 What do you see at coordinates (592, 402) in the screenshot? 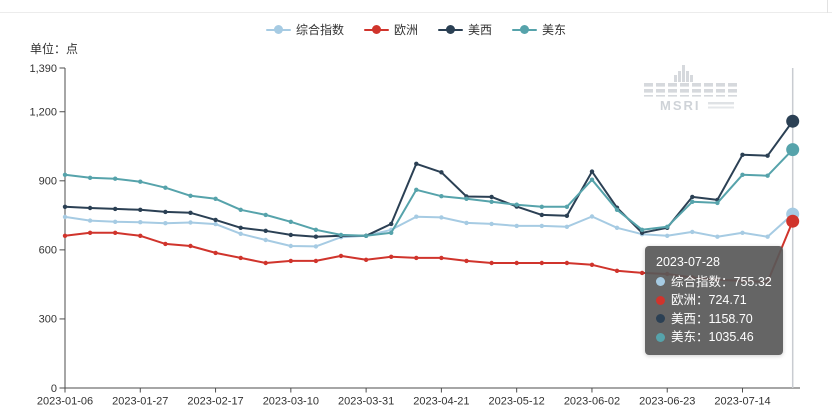
I see `x-axis-tick-label: 2023-06-02` at bounding box center [592, 402].